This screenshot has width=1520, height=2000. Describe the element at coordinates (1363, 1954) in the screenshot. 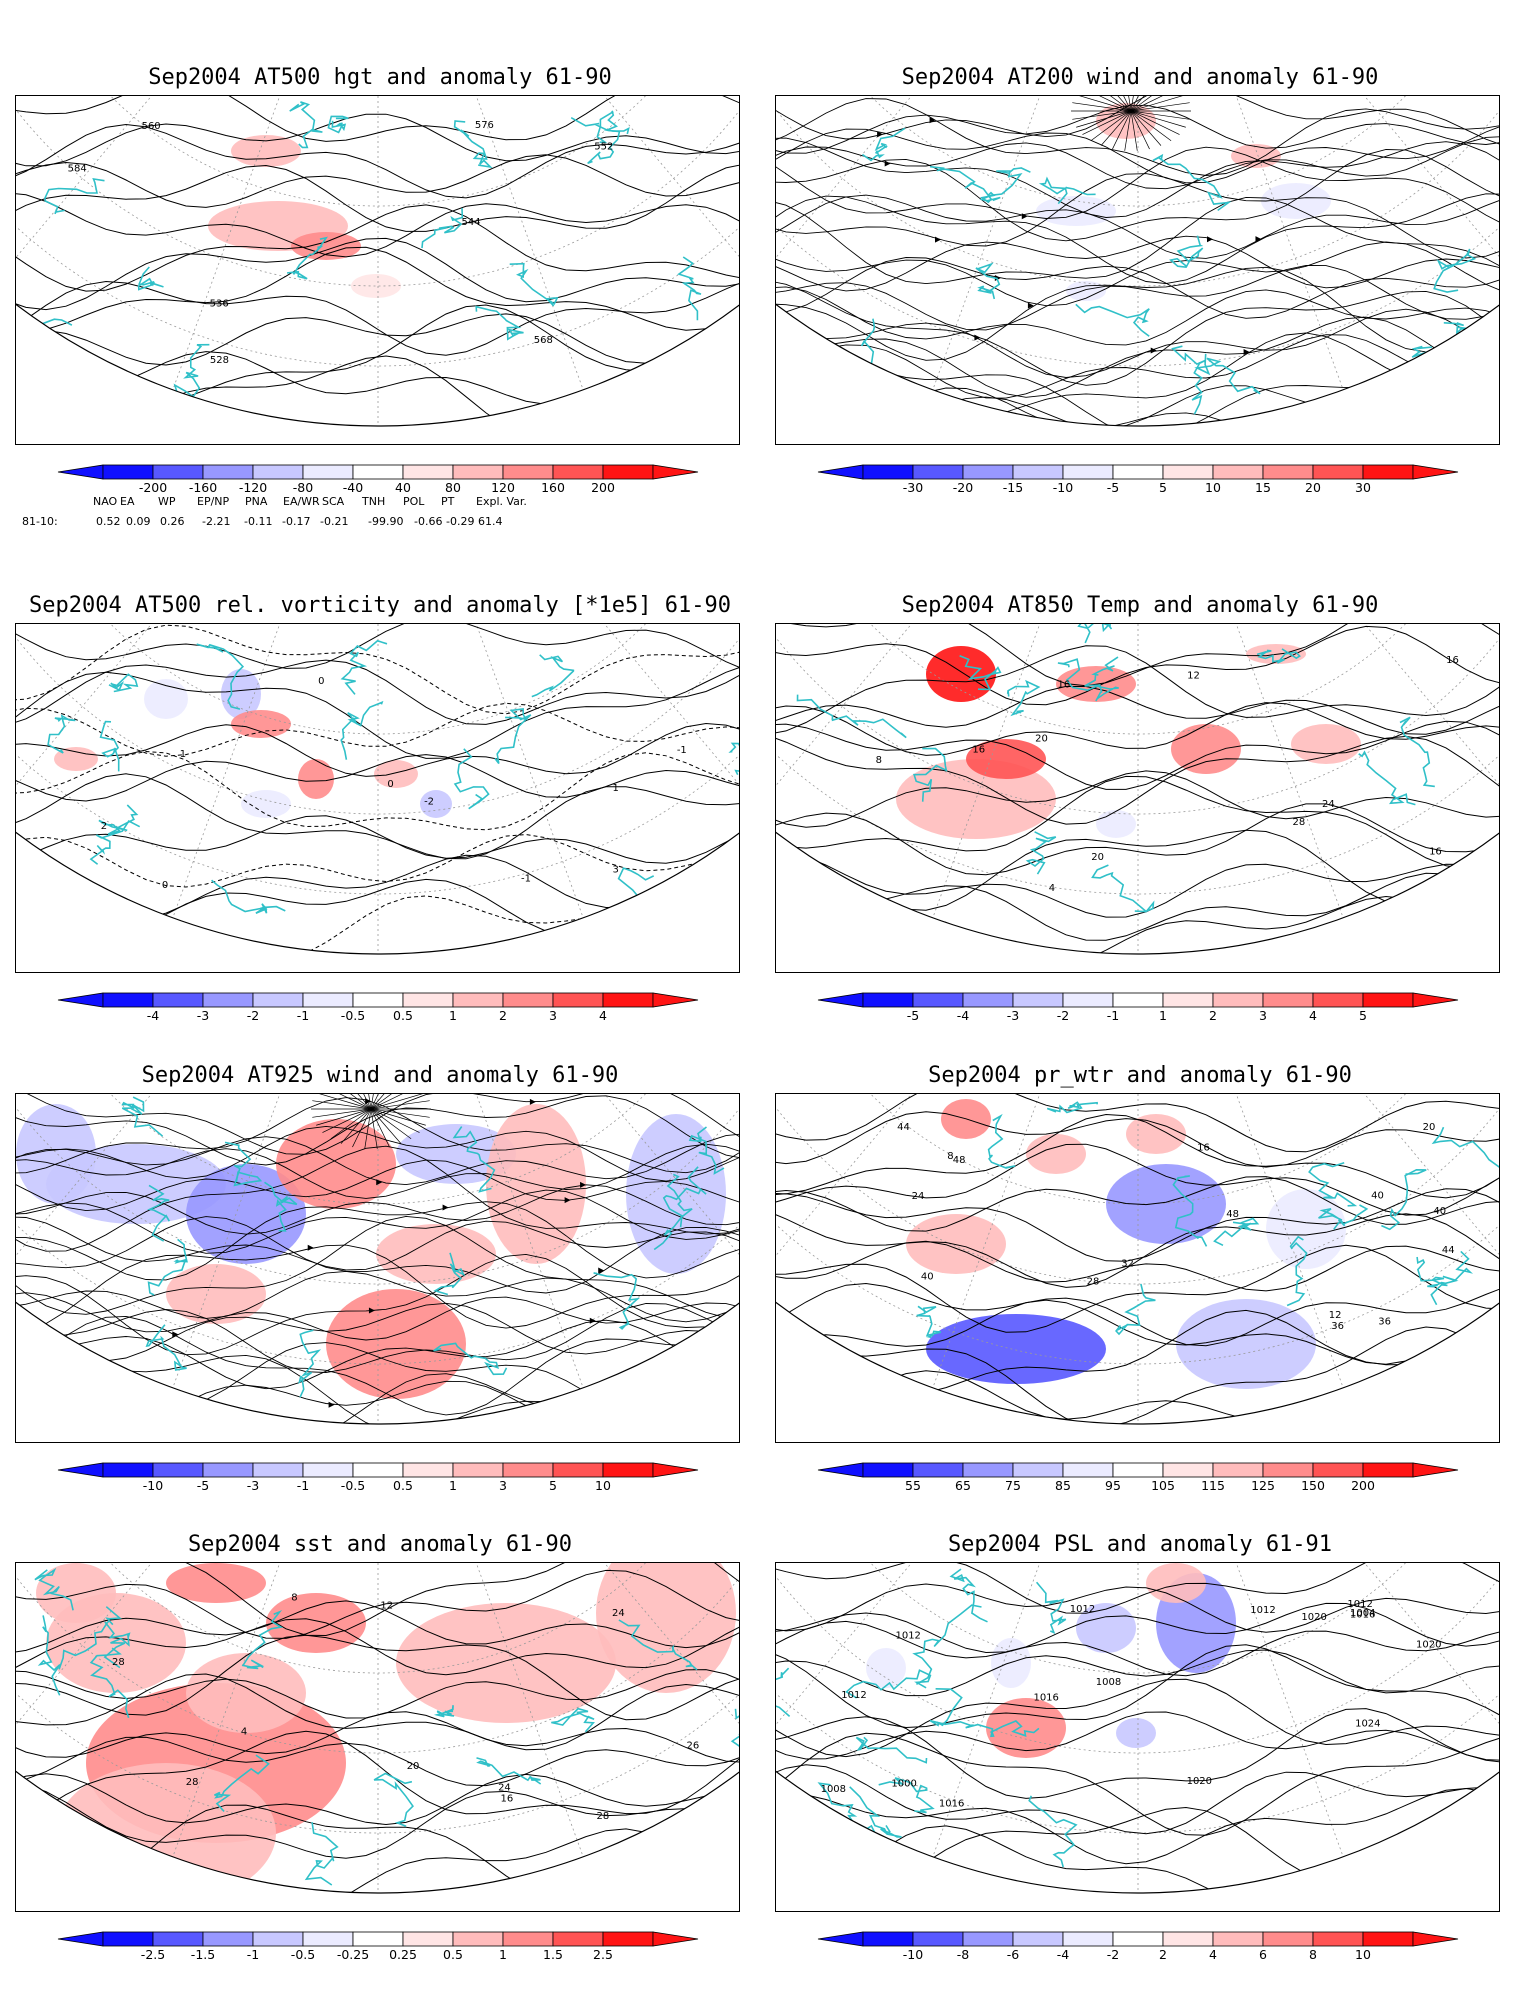

I see `colorbar-tick-label: 10` at that location.